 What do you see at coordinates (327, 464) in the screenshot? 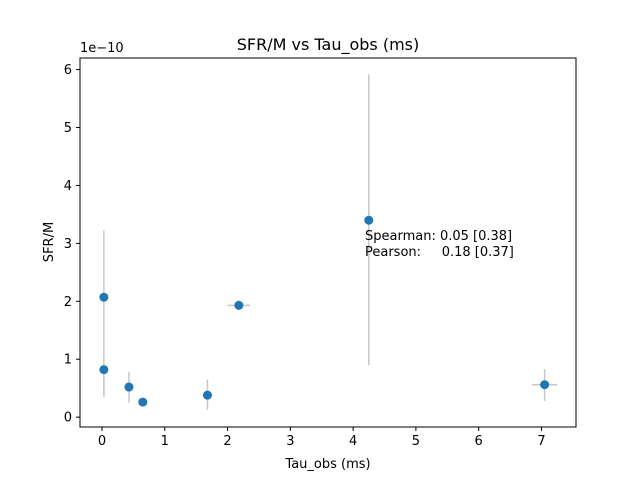
I see `x-axis-label: Tau_obs (ms)` at bounding box center [327, 464].